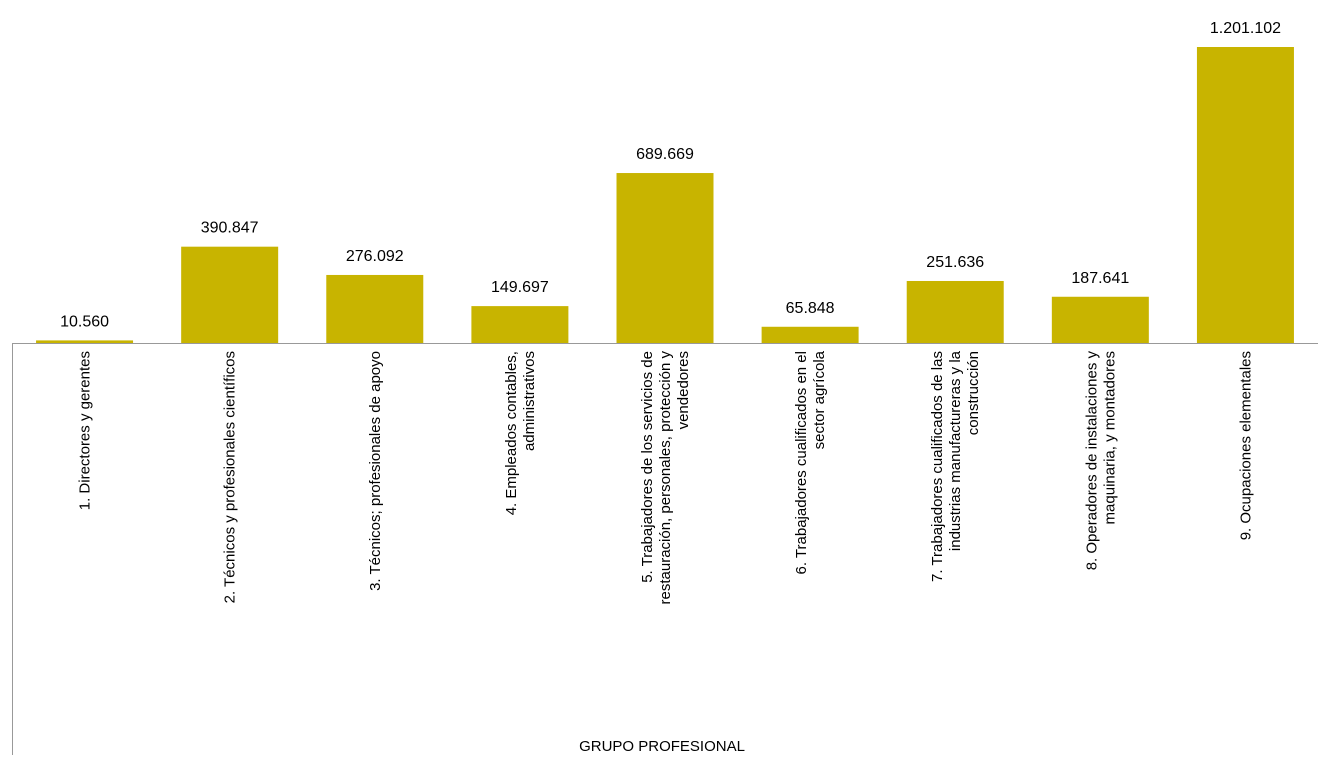 This screenshot has width=1320, height=760. I want to click on category-label-line: restauración, personales, protección y, so click(665, 478).